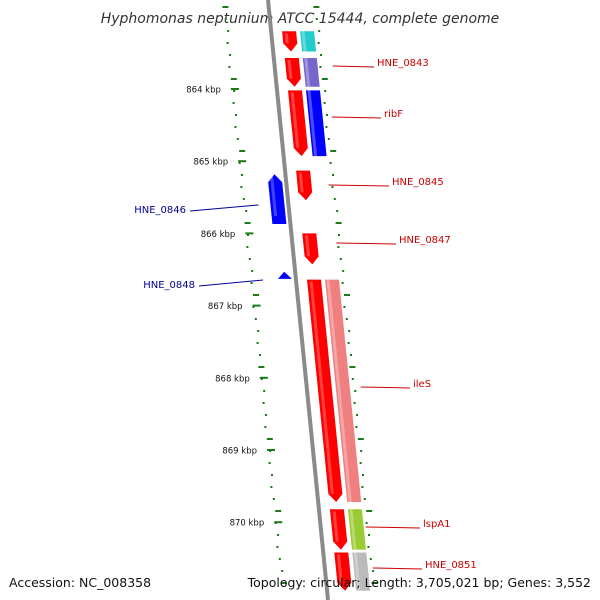  I want to click on leader-line-lspA1, so click(393, 527).